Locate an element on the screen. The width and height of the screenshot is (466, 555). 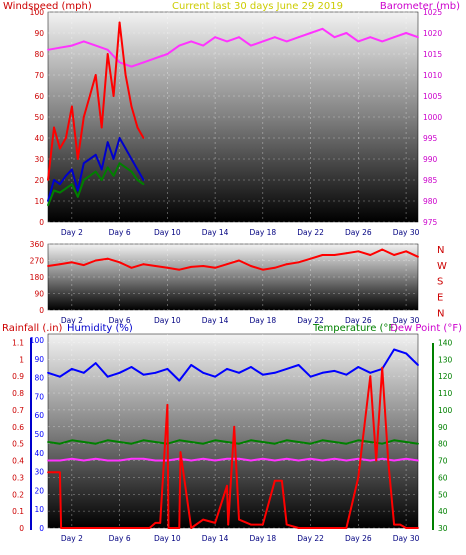
right-tick-label: 975 is located at coordinates (430, 222).